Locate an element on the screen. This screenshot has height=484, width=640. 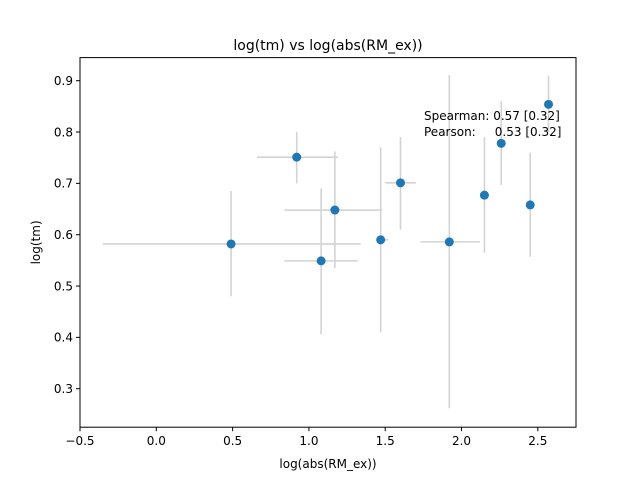
x-axis-label: log(abs(RM_ex)) is located at coordinates (327, 464).